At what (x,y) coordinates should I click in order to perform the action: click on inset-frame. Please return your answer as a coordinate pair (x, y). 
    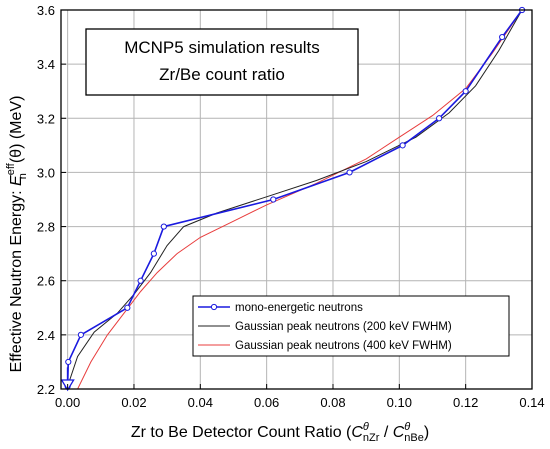
    Looking at the image, I should click on (222, 62).